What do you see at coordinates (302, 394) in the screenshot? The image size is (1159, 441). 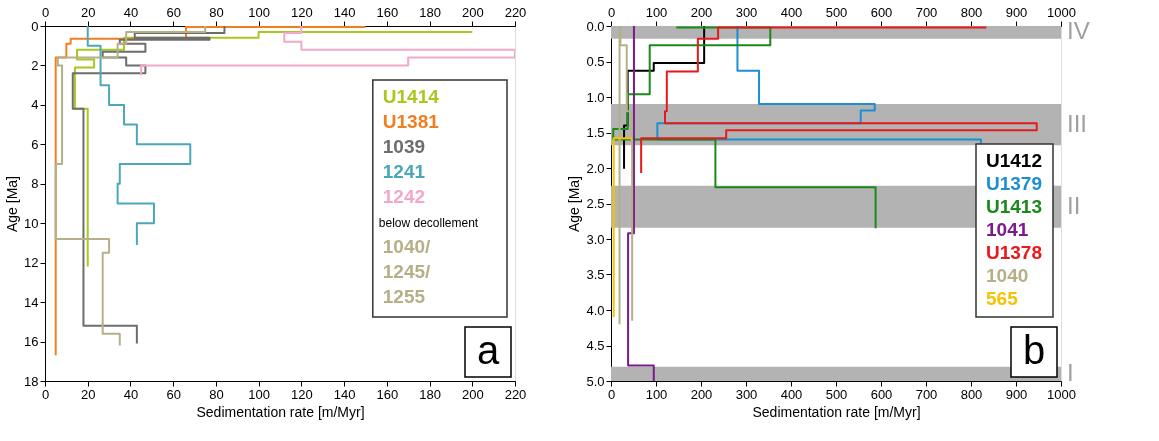 I see `x-tick-label: 120` at bounding box center [302, 394].